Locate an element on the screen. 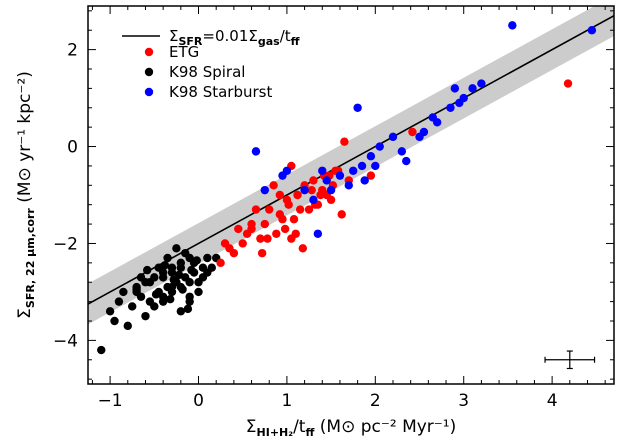  legend-marker-k98-starburst is located at coordinates (149, 92).